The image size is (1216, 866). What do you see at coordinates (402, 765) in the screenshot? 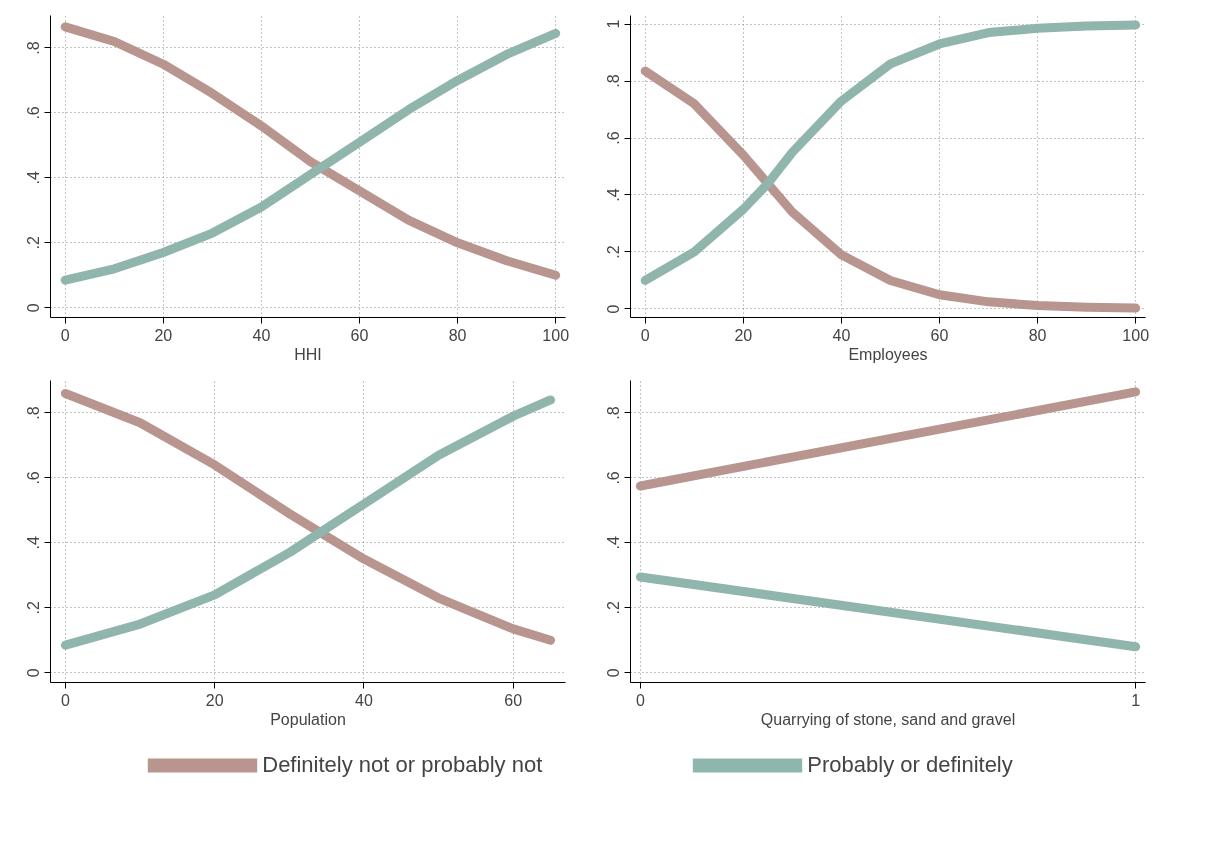
I see `legend-label: Definitely not or probably not` at bounding box center [402, 765].